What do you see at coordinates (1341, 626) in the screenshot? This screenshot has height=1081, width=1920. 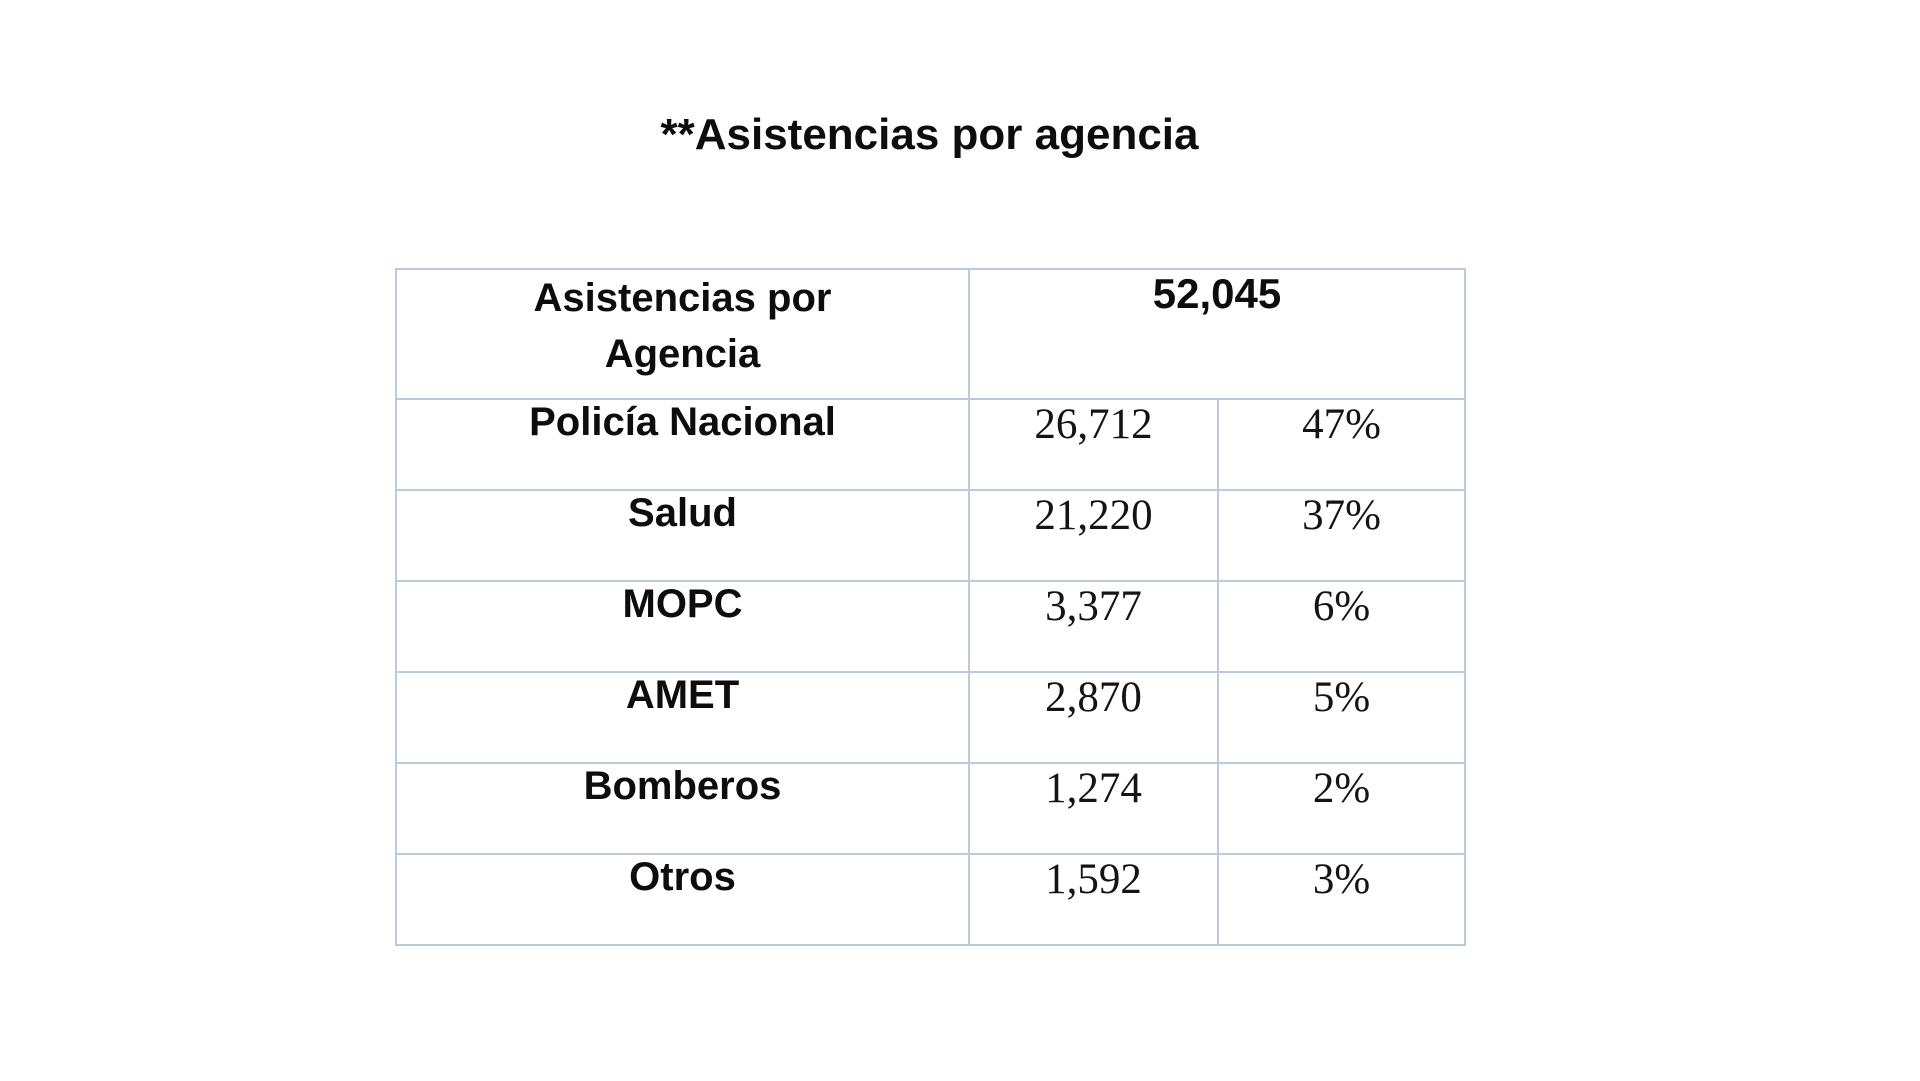 I see `percent-cell: 6%` at bounding box center [1341, 626].